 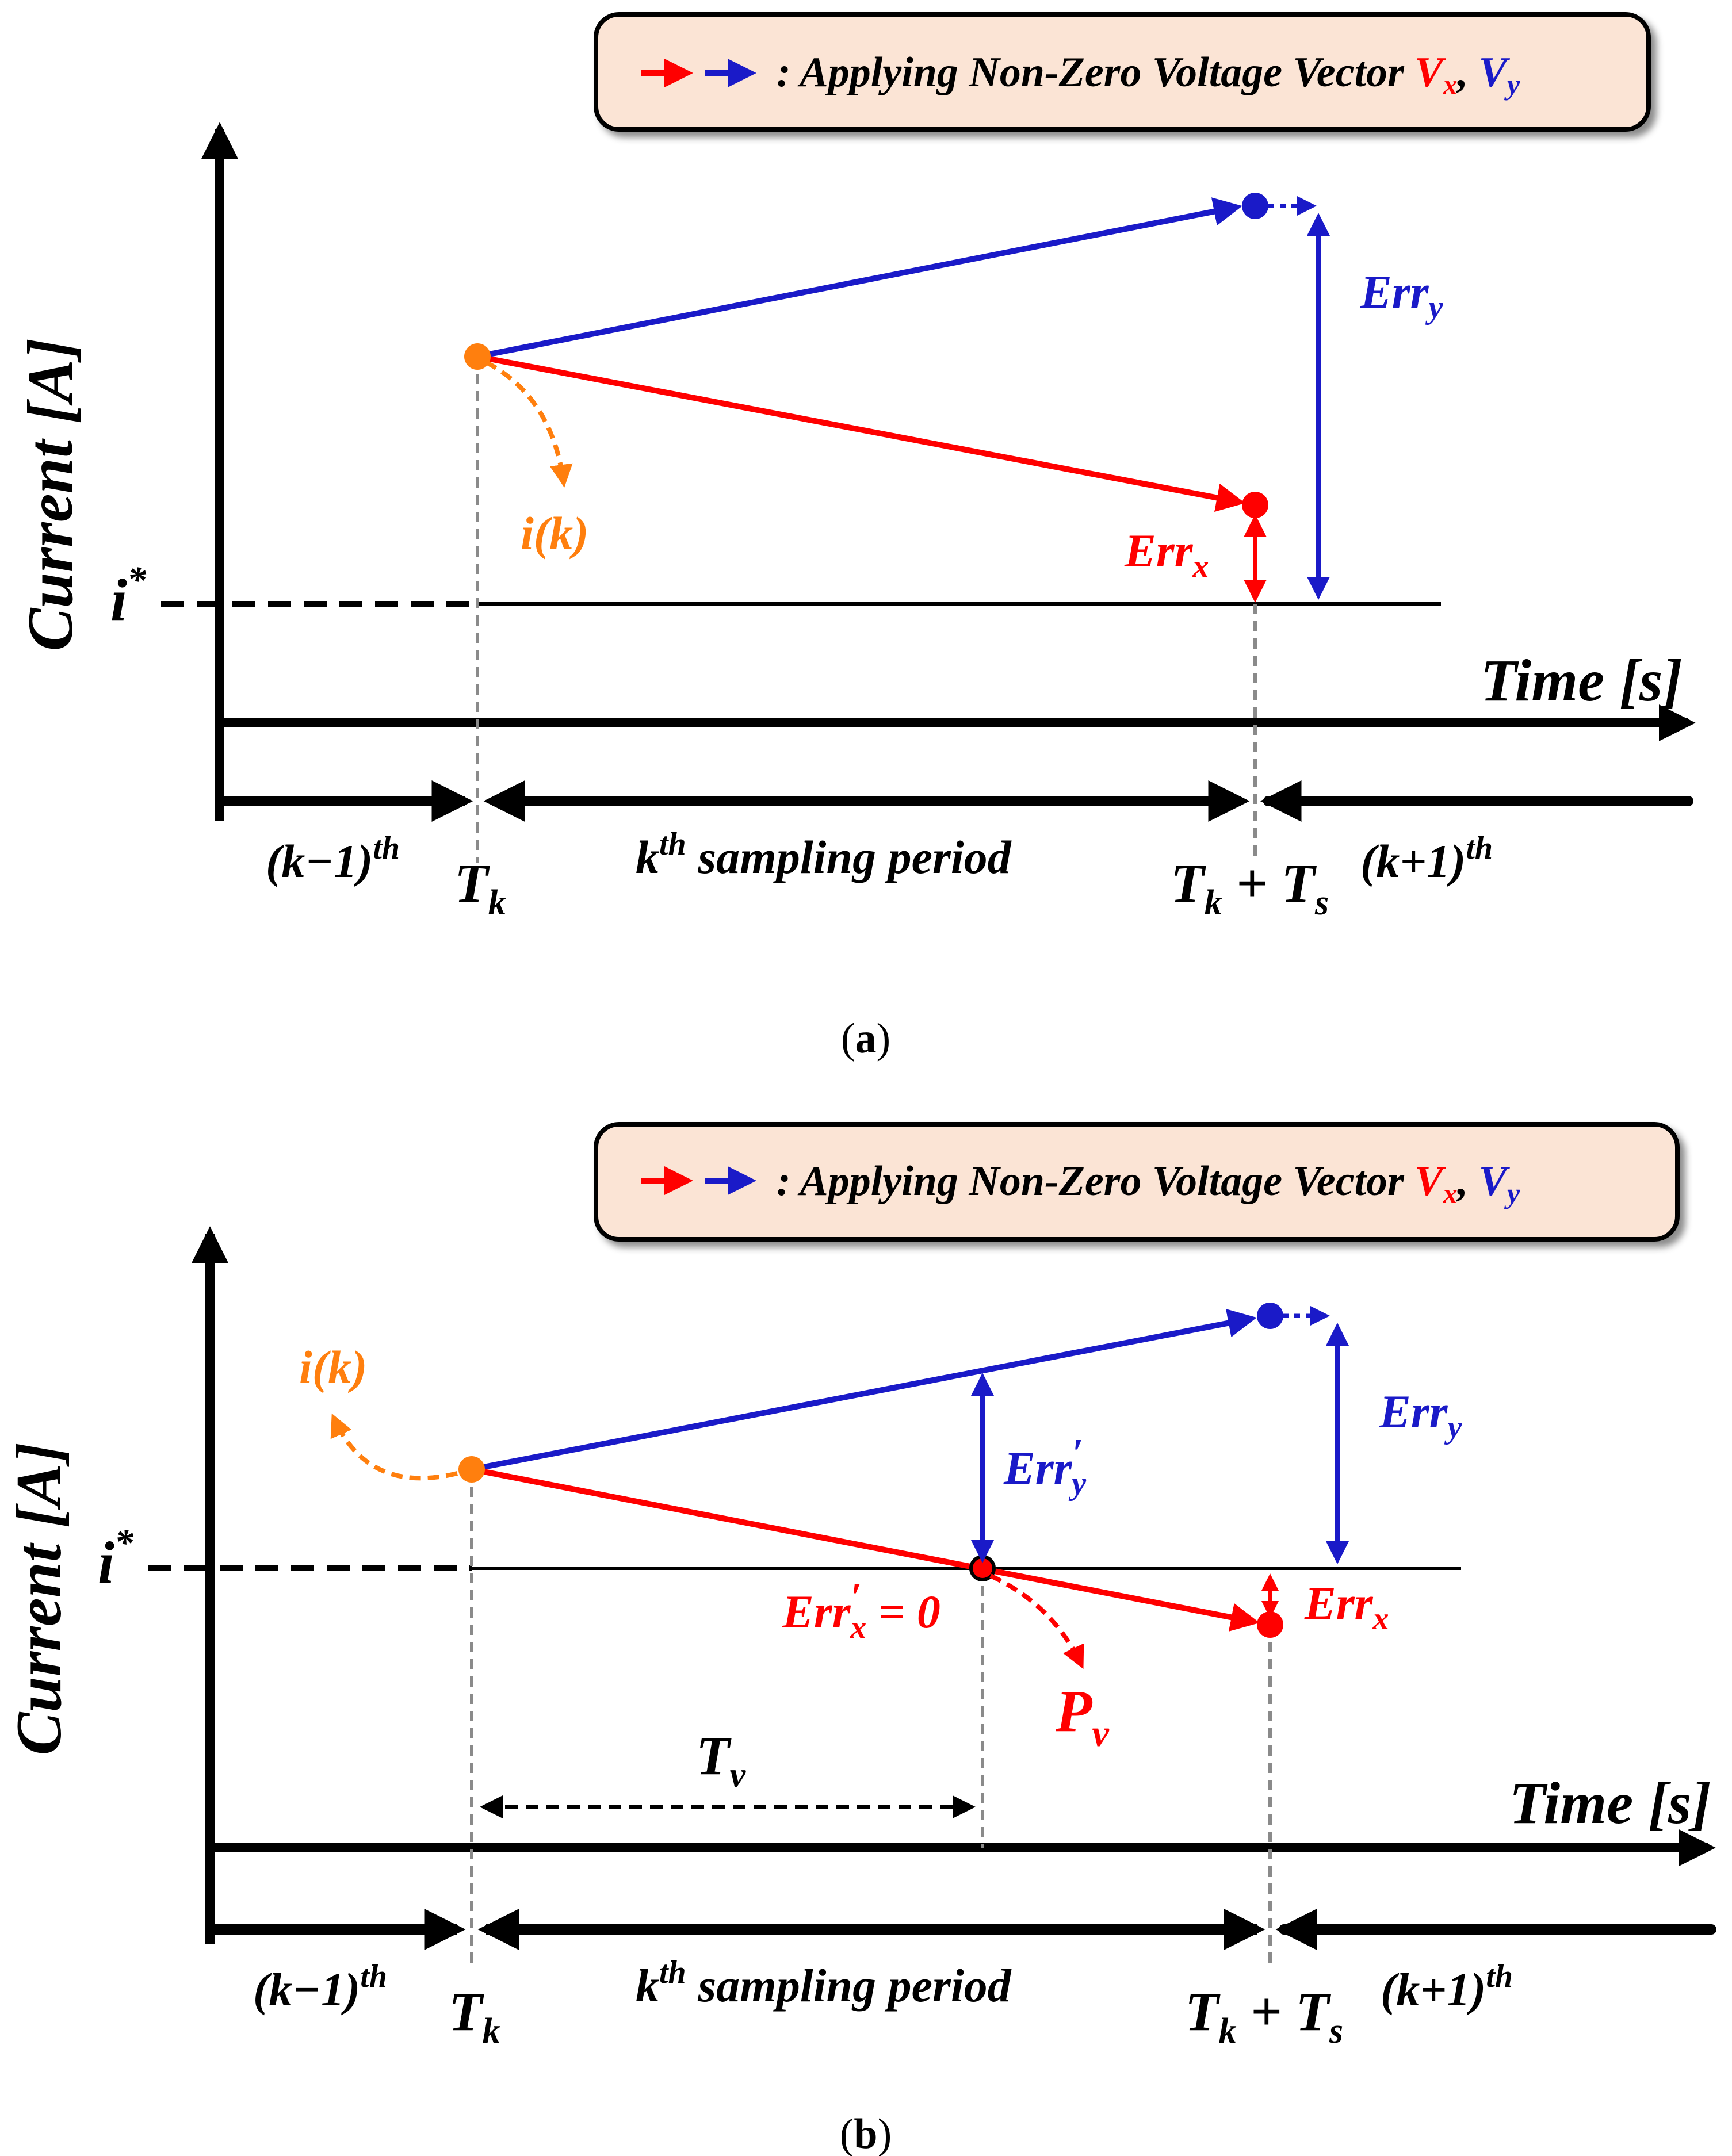 I want to click on err-x-prime-label: Err′ x = 0, so click(x=861, y=1610).